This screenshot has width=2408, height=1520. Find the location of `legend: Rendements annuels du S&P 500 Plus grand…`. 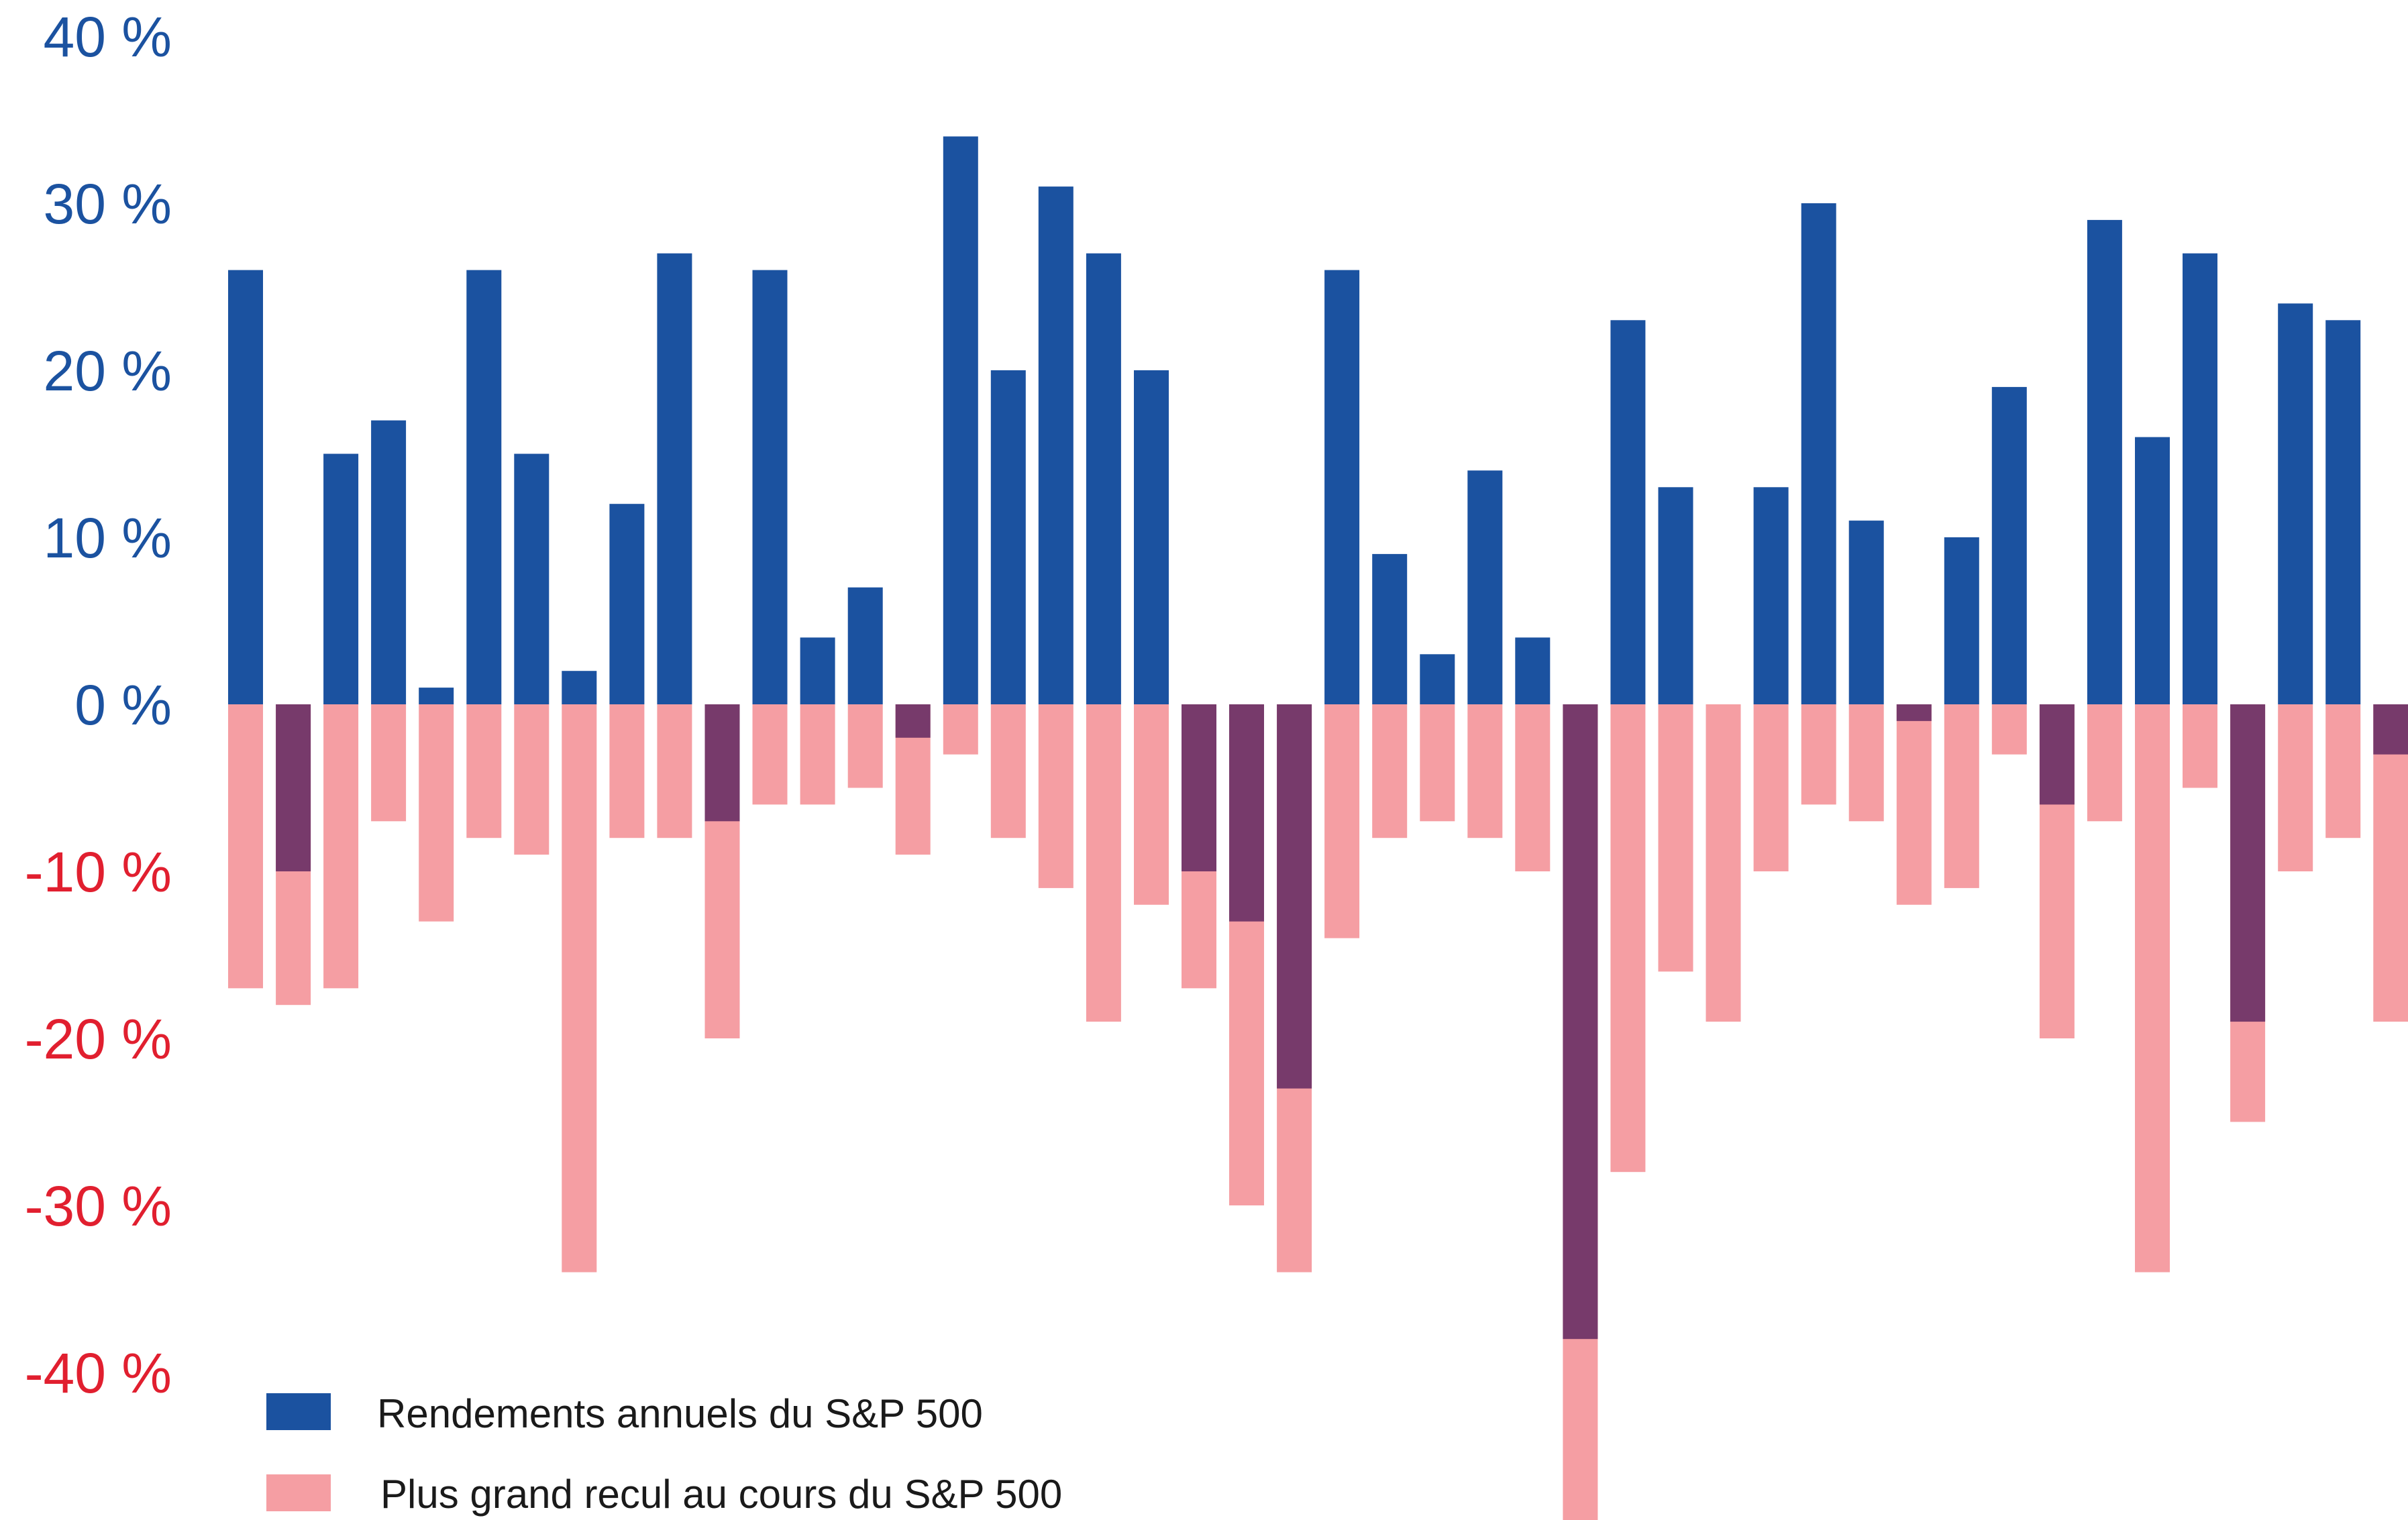

legend: Rendements annuels du S&P 500 Plus grand… is located at coordinates (664, 1454).